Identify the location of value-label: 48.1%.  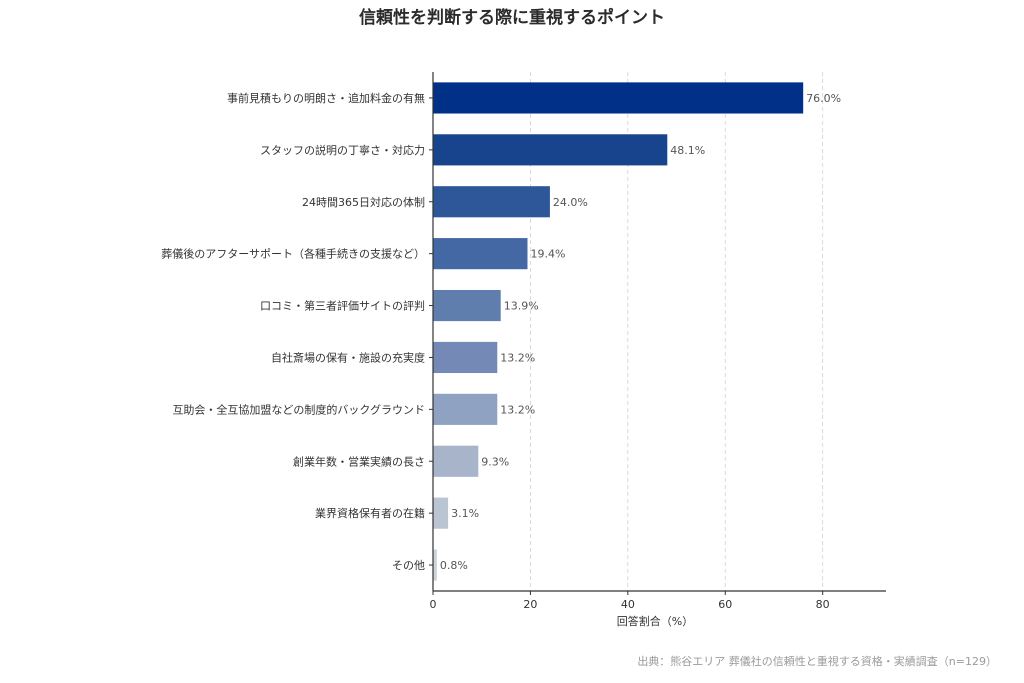
(687, 150).